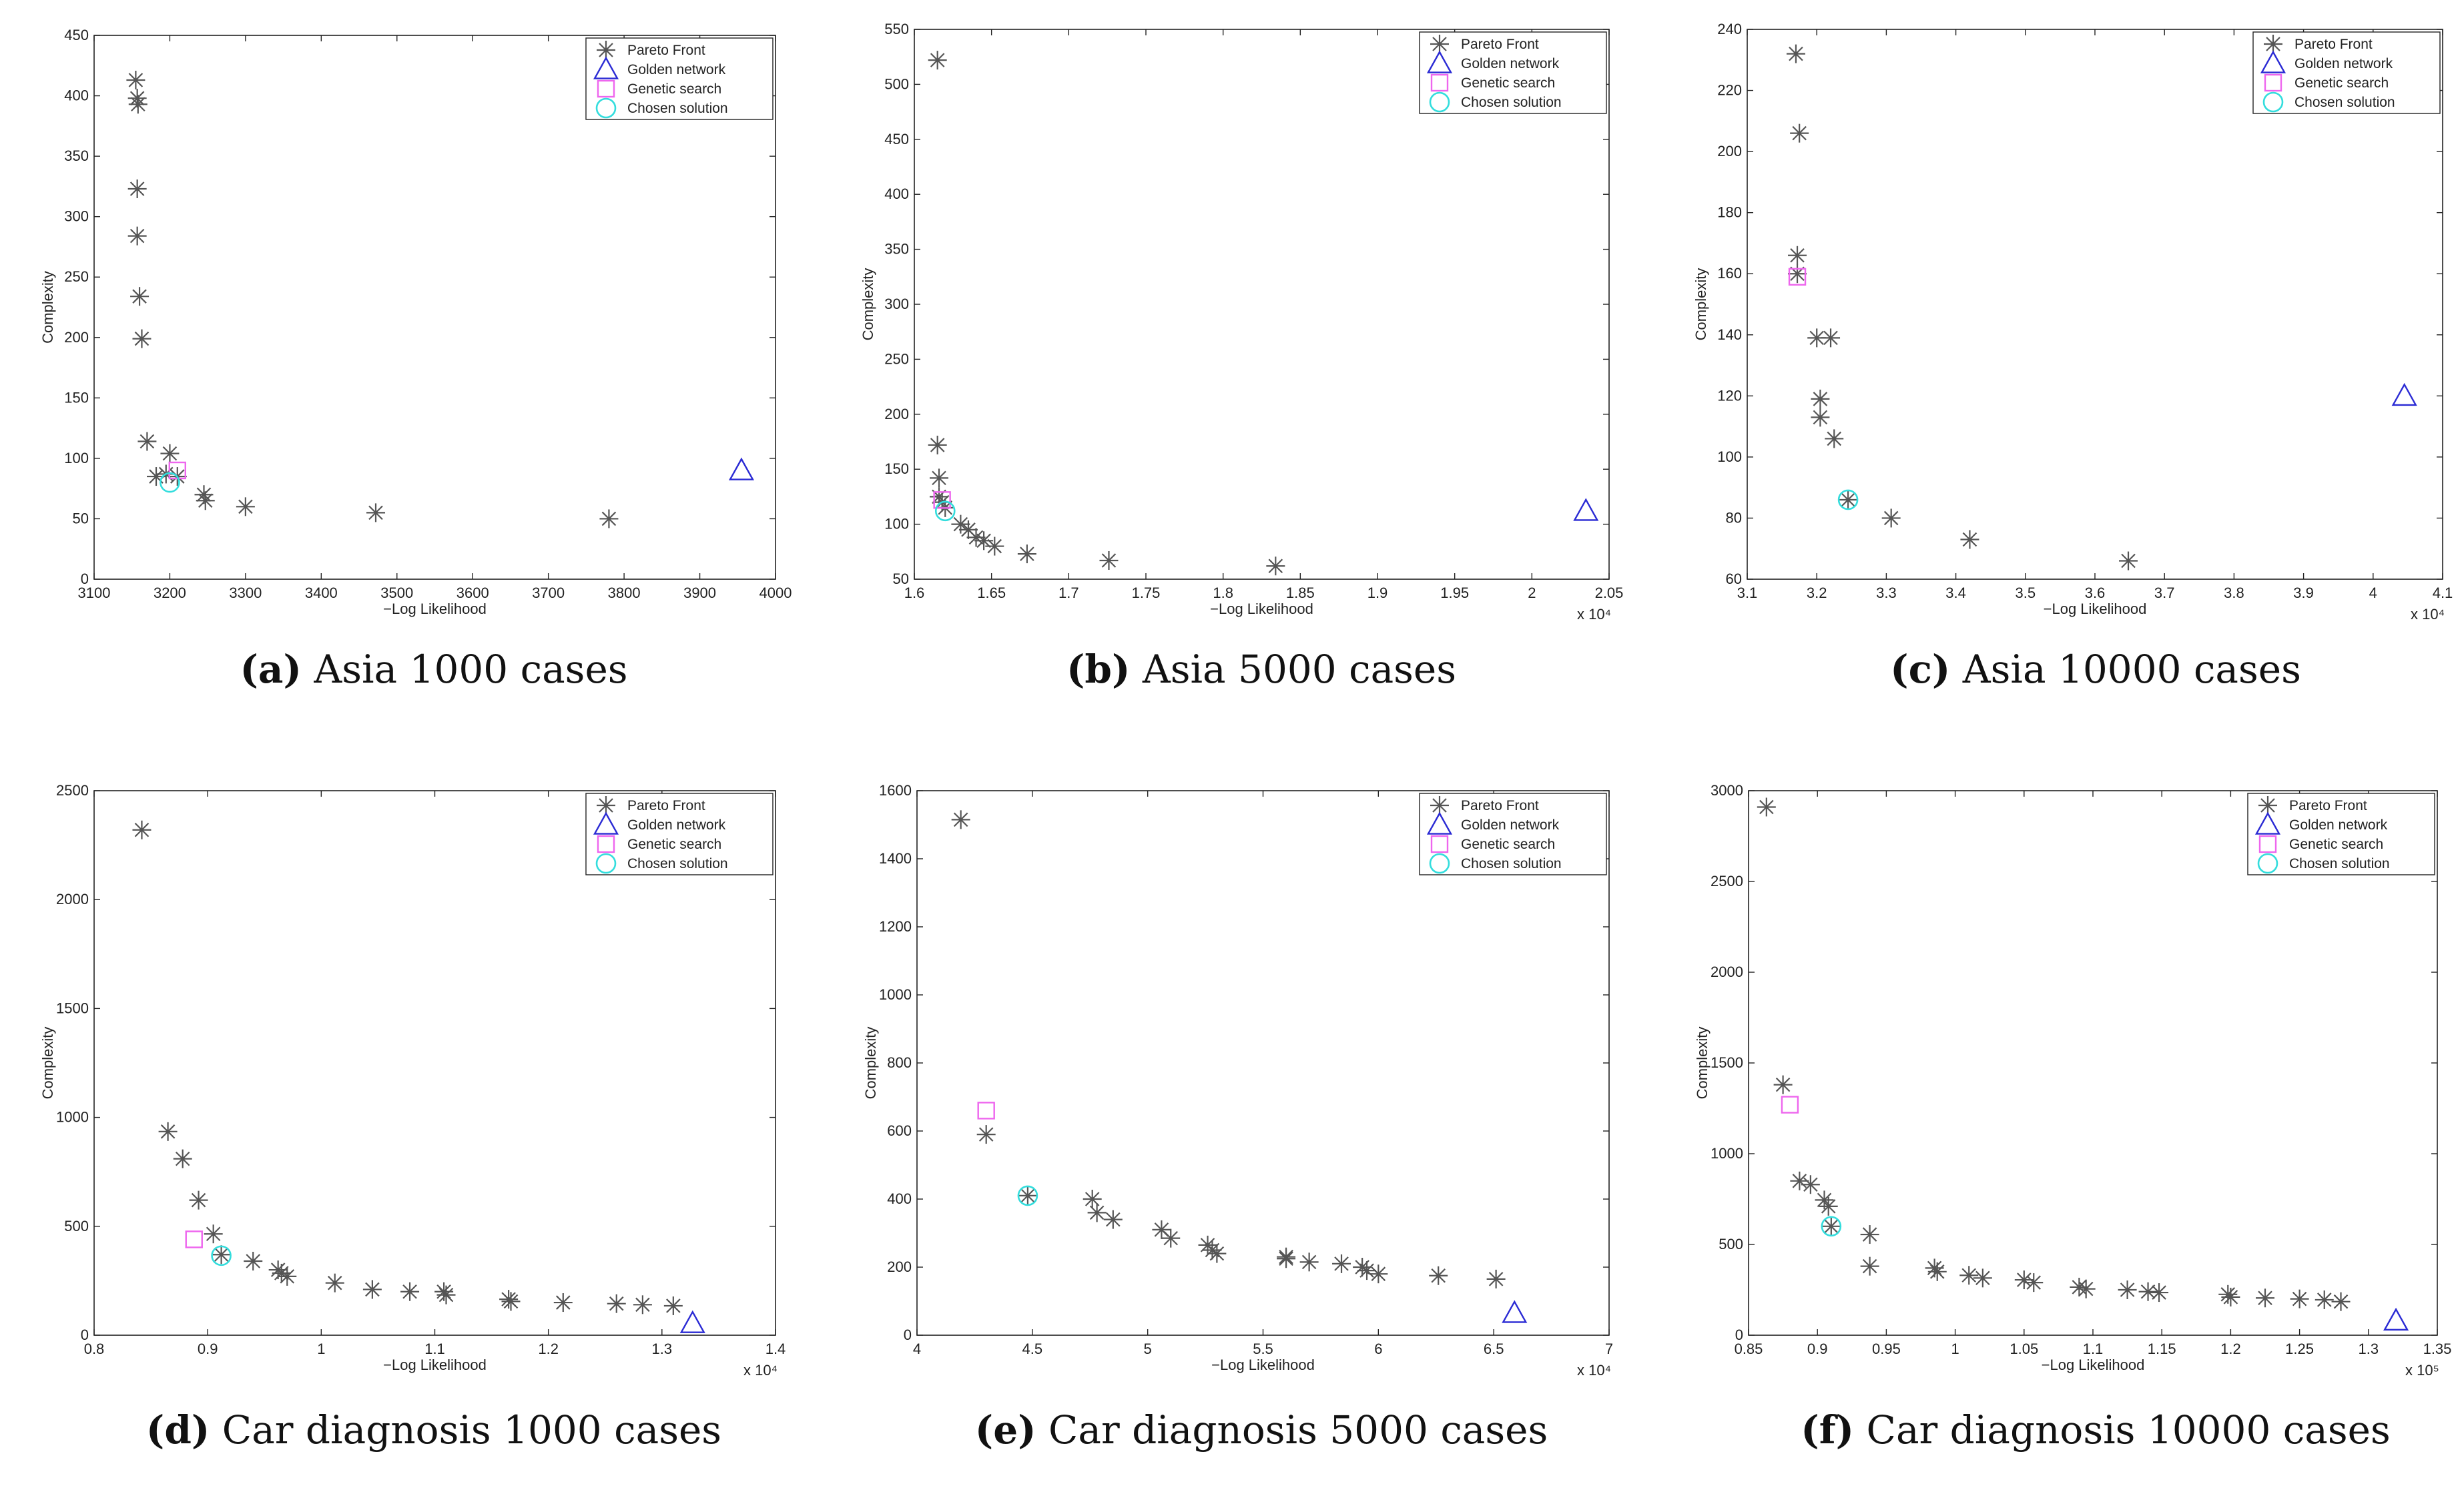 The image size is (2464, 1490). Describe the element at coordinates (1730, 456) in the screenshot. I see `y-tick-label: 100` at that location.